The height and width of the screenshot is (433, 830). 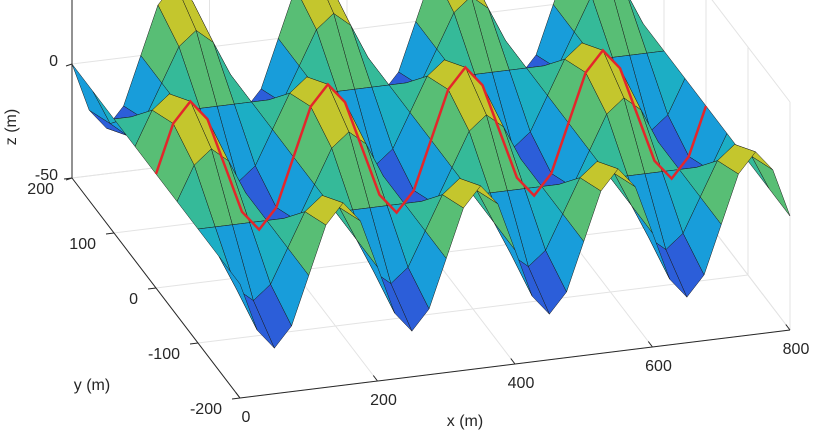 I want to click on z-axis-label: z (m), so click(x=11, y=127).